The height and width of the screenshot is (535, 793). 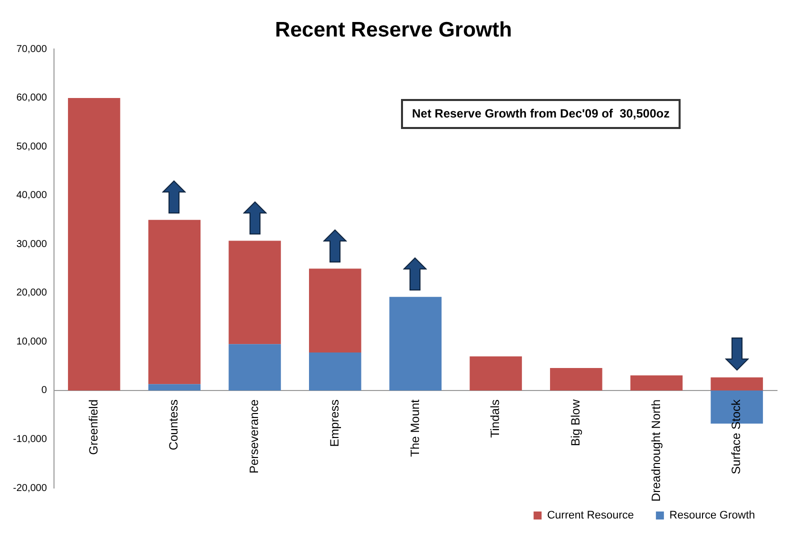 What do you see at coordinates (32, 98) in the screenshot?
I see `y-tick-label: 60,000` at bounding box center [32, 98].